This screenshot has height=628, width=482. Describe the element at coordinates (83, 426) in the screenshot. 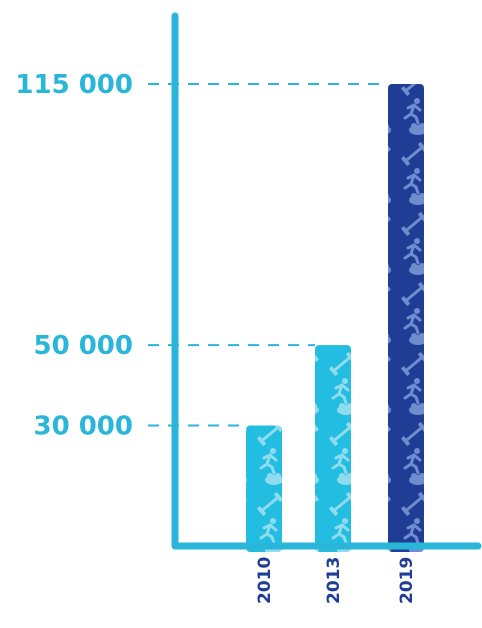

I see `y-tick-label: 30 000` at that location.